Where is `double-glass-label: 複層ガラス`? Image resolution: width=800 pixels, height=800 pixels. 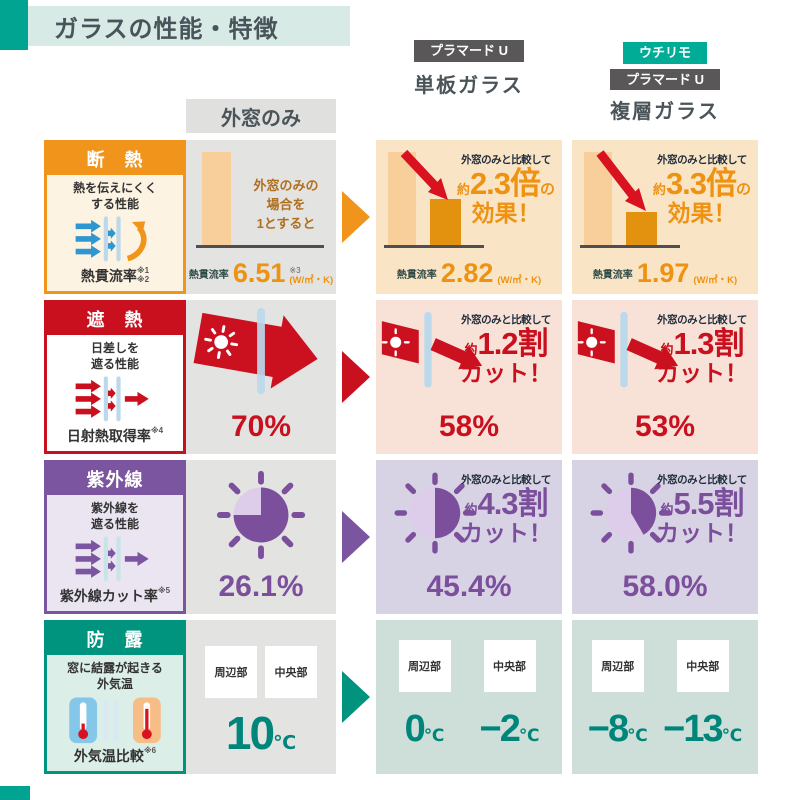 double-glass-label: 複層ガラス is located at coordinates (665, 112).